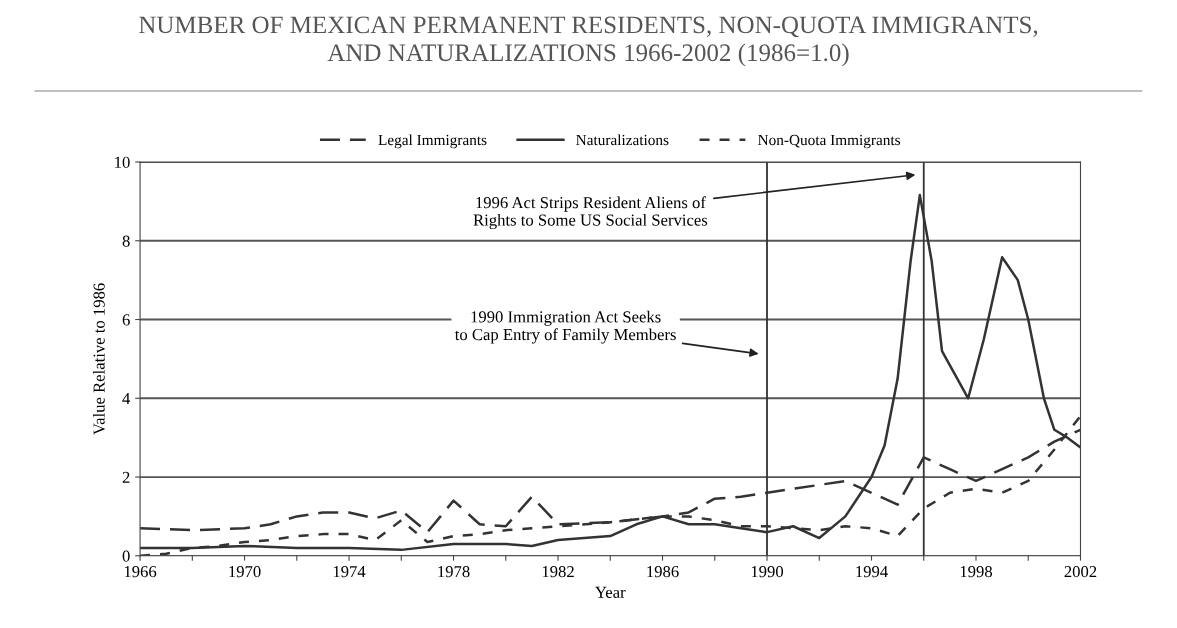  Describe the element at coordinates (976, 571) in the screenshot. I see `x-tick-label: 1998` at that location.